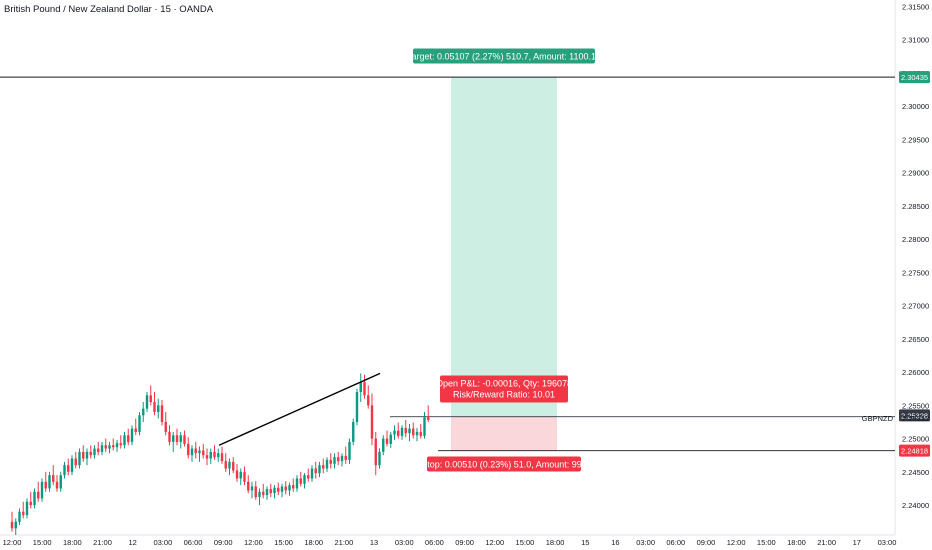 Image resolution: width=932 pixels, height=550 pixels. Describe the element at coordinates (525, 542) in the screenshot. I see `x-tick-label: 15:00` at that location.